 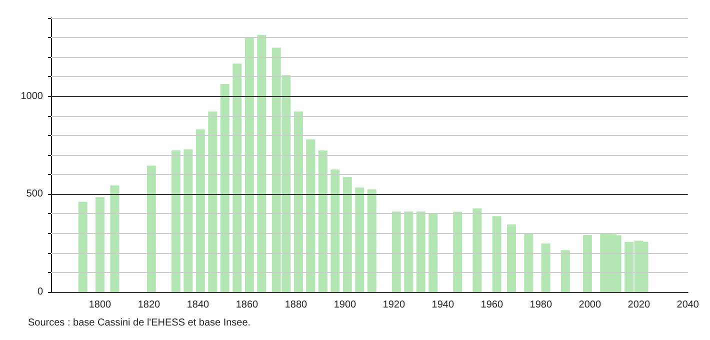 What do you see at coordinates (198, 305) in the screenshot?
I see `x-tick-label: 1840` at bounding box center [198, 305].